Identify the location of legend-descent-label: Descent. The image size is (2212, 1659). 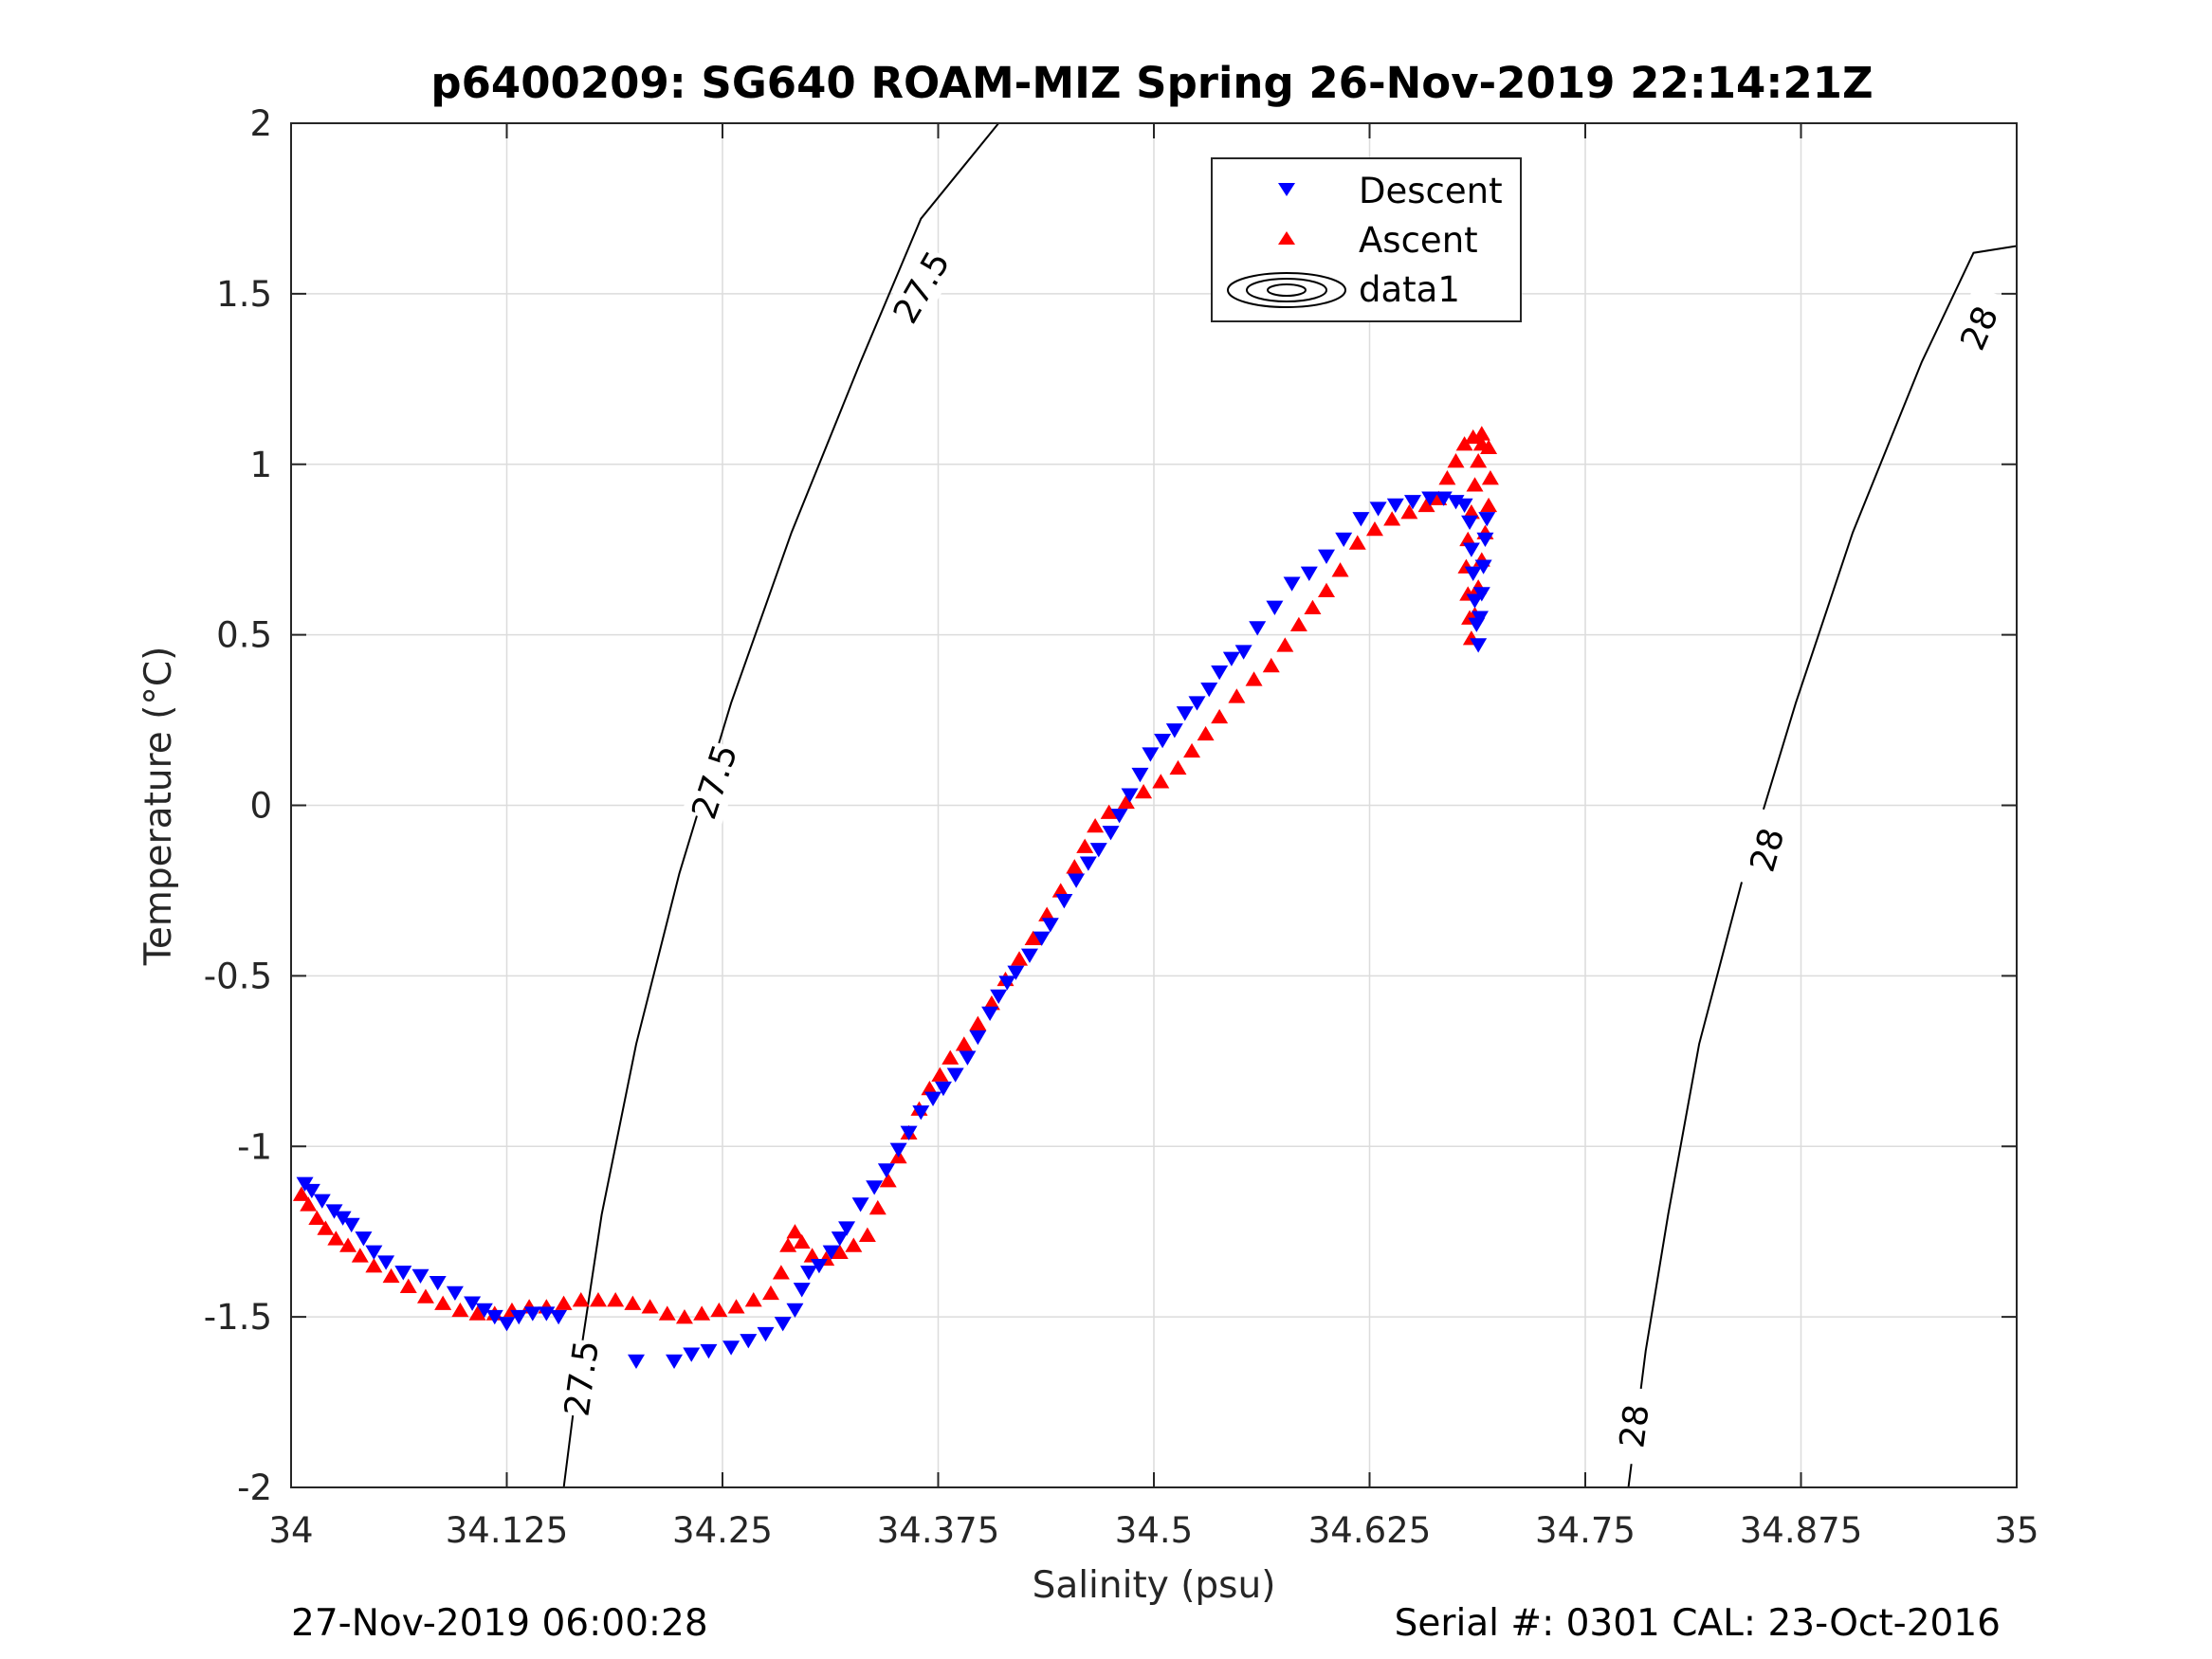
(1431, 191).